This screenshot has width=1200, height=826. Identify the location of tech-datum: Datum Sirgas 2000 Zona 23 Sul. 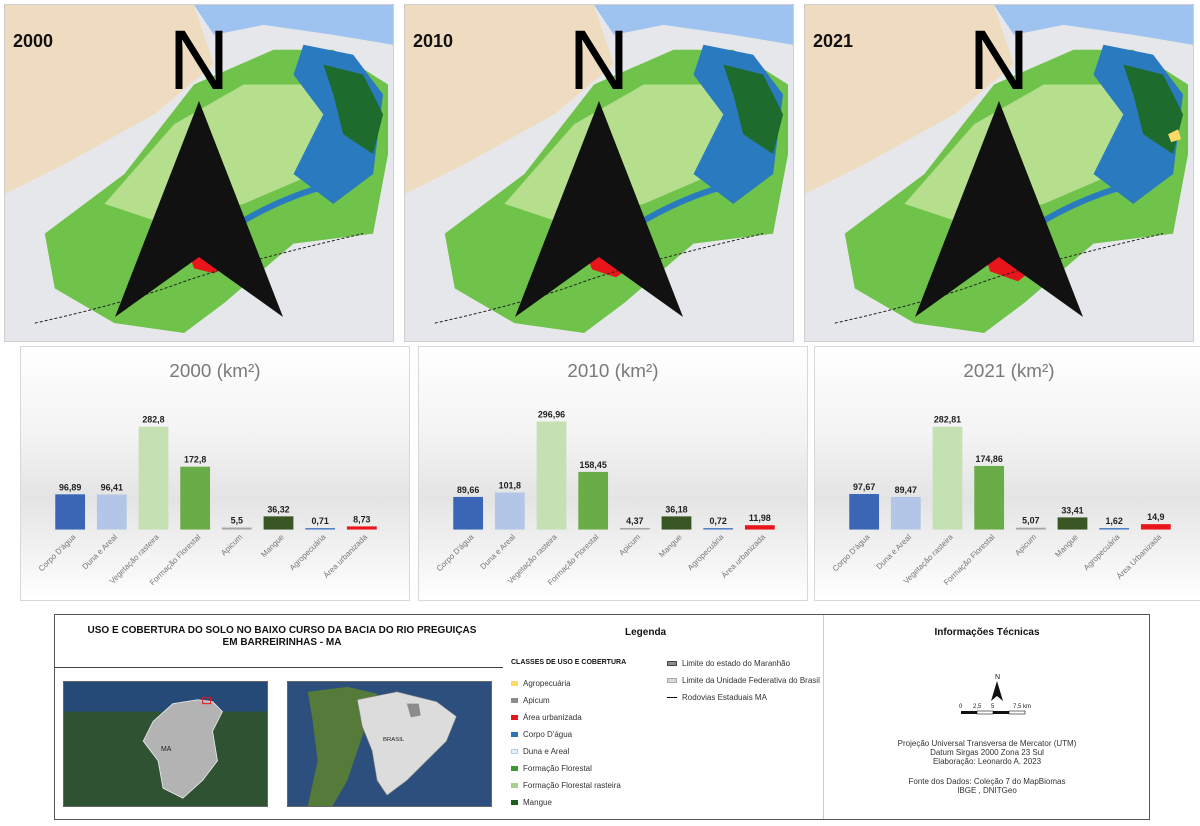
(987, 752).